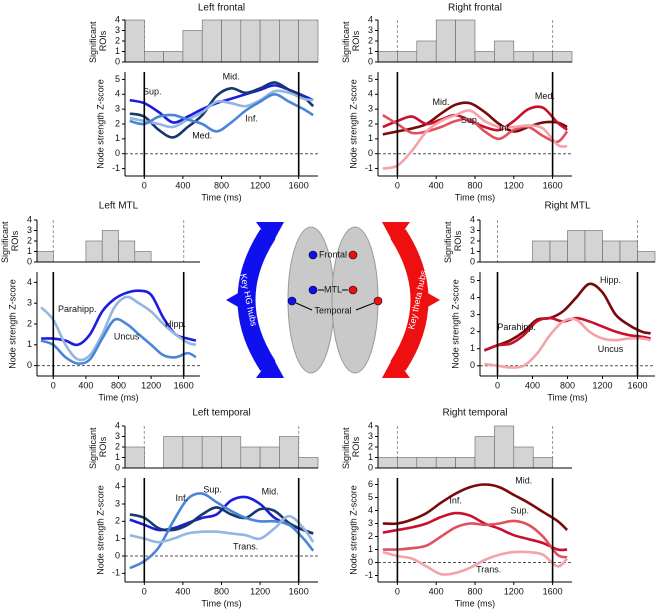  Describe the element at coordinates (369, 575) in the screenshot. I see `y-tick-label: -1` at that location.